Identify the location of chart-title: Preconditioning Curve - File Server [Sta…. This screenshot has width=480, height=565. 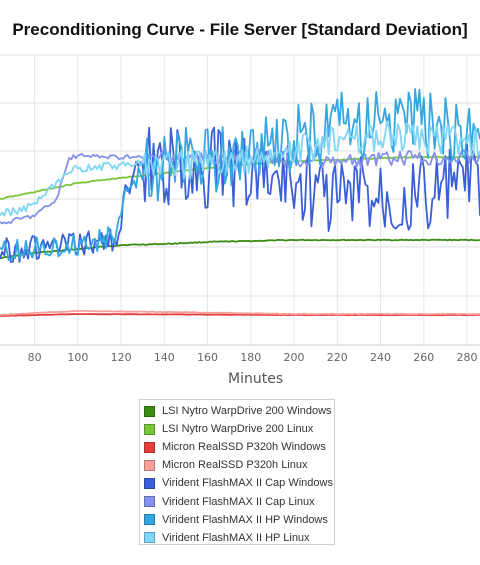
(240, 29).